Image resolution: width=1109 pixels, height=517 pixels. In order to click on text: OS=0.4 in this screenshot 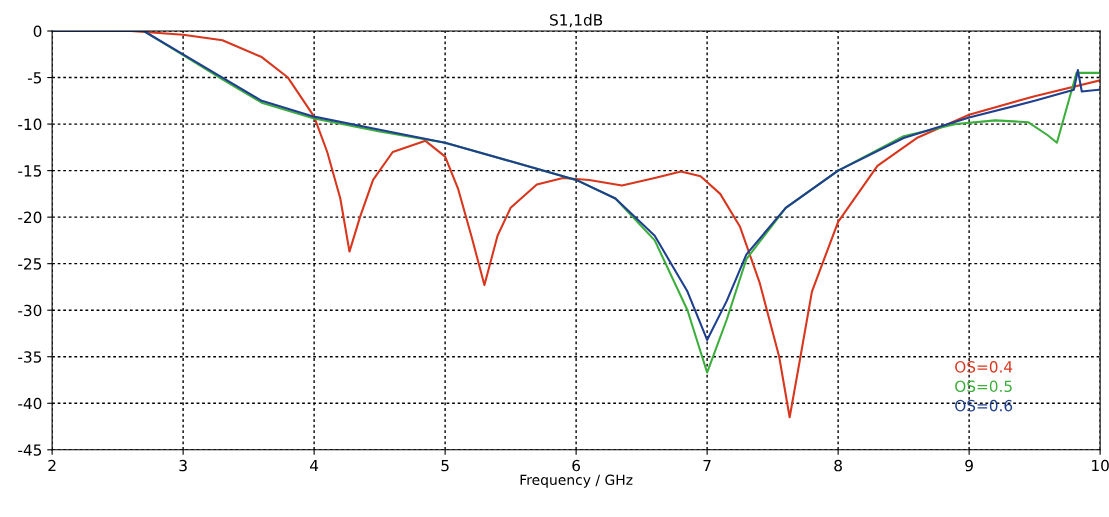, I will do `click(984, 367)`.